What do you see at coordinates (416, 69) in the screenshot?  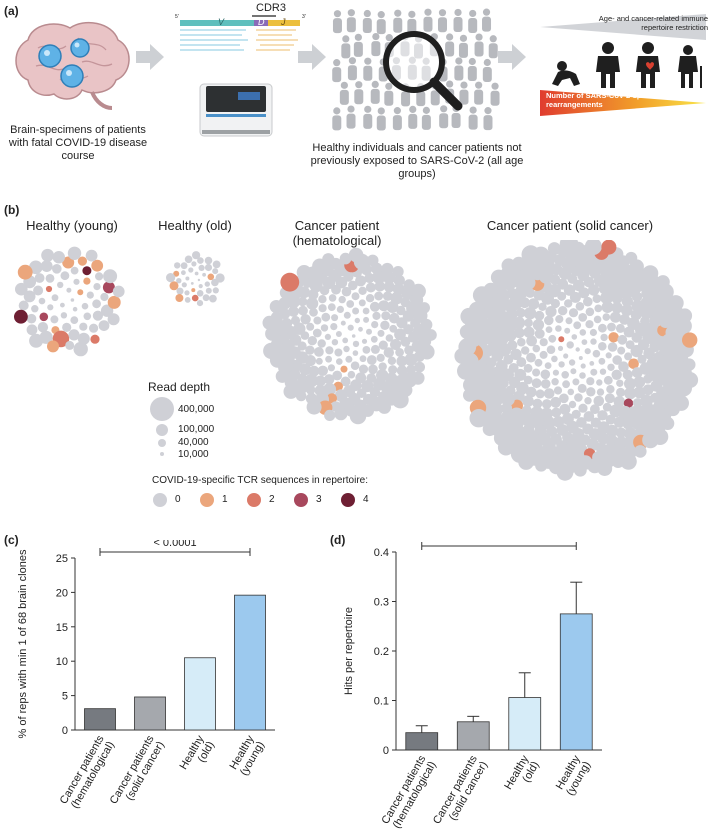 I see `crowd-illustration` at bounding box center [416, 69].